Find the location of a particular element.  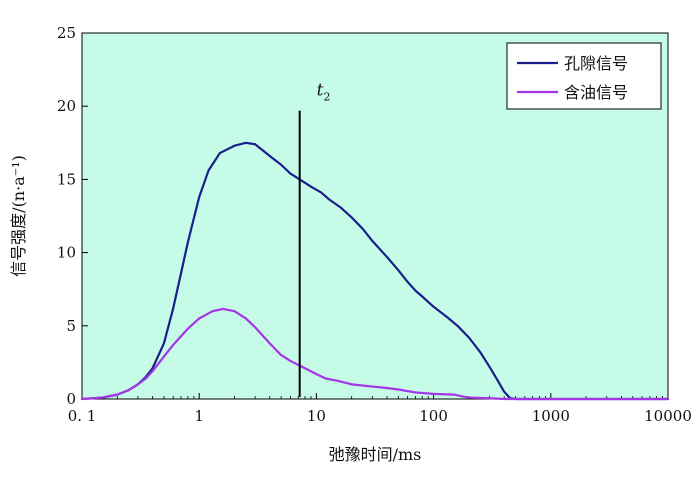

t2-marker-label: t2 is located at coordinates (324, 92).